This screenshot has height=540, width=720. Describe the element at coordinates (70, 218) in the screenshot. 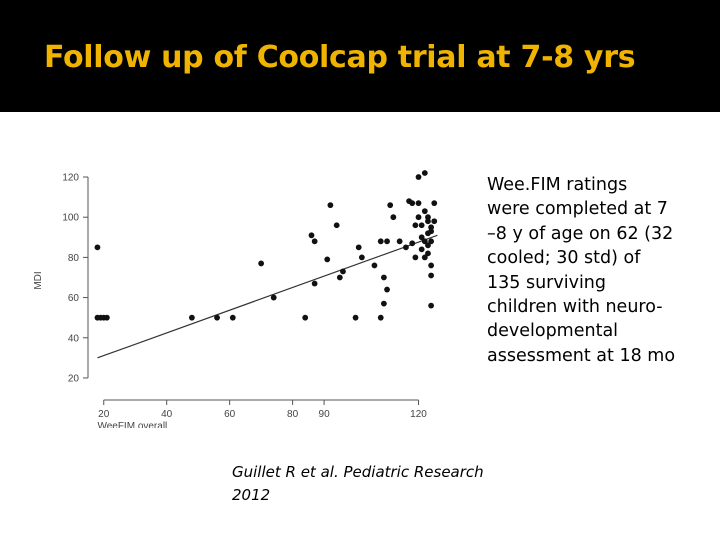

I see `y-tick-label: 100` at that location.